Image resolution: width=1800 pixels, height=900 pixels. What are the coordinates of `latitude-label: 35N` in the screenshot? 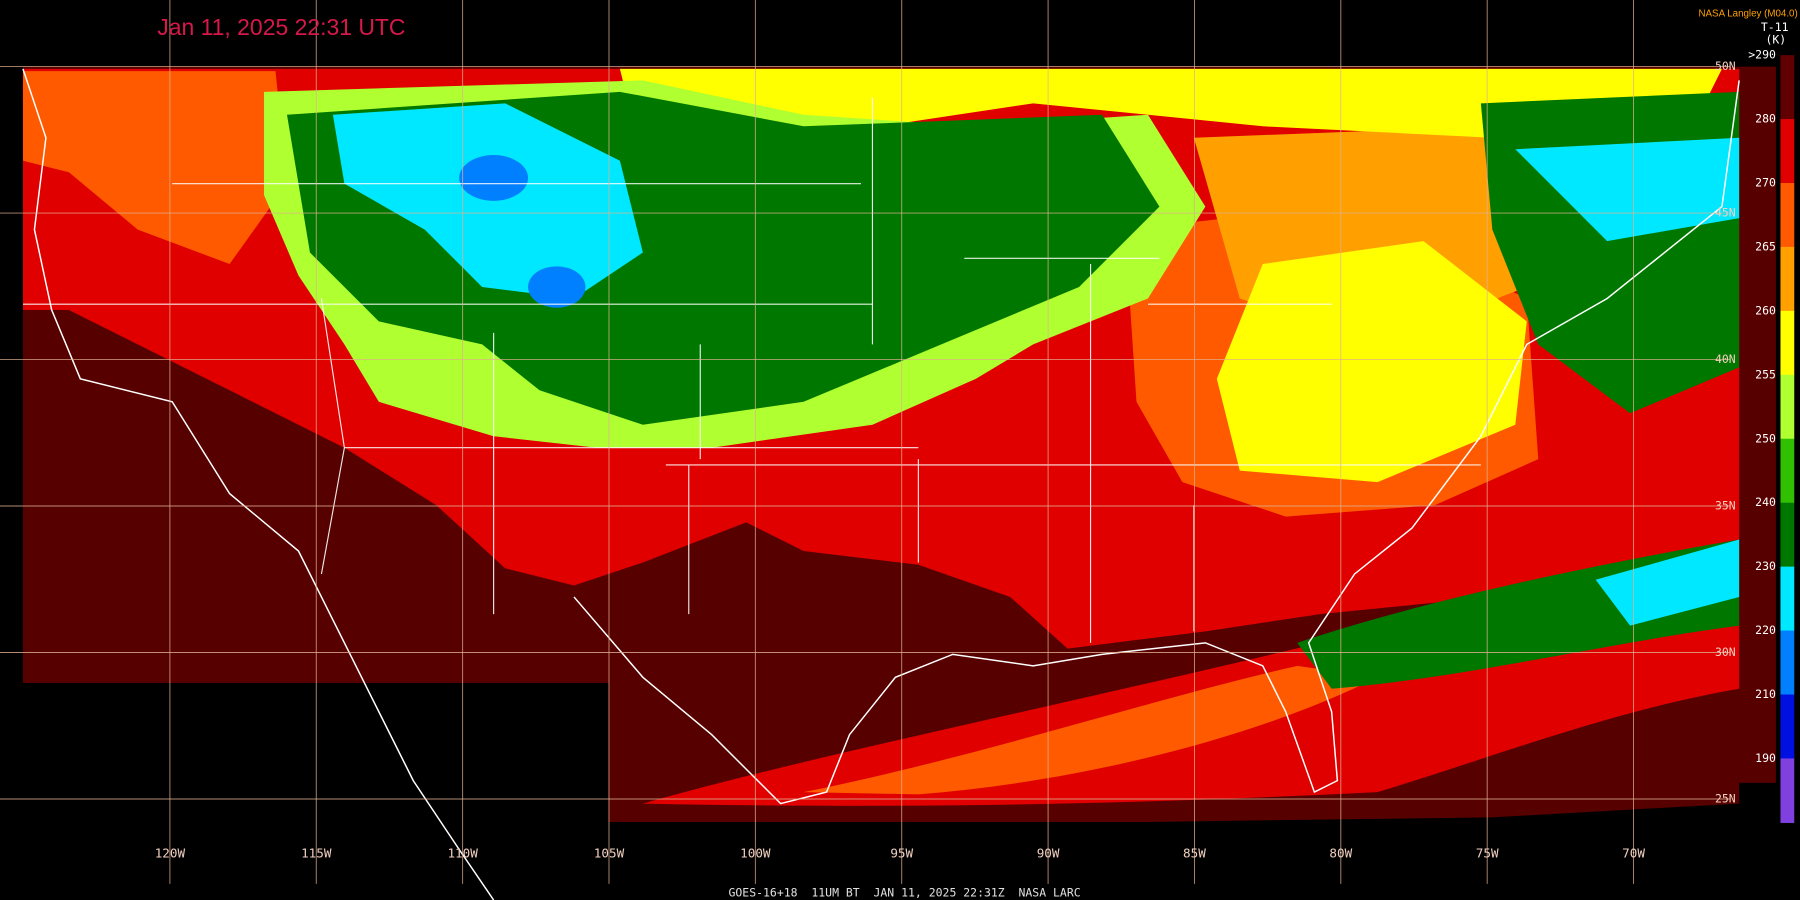 It's located at (1725, 506).